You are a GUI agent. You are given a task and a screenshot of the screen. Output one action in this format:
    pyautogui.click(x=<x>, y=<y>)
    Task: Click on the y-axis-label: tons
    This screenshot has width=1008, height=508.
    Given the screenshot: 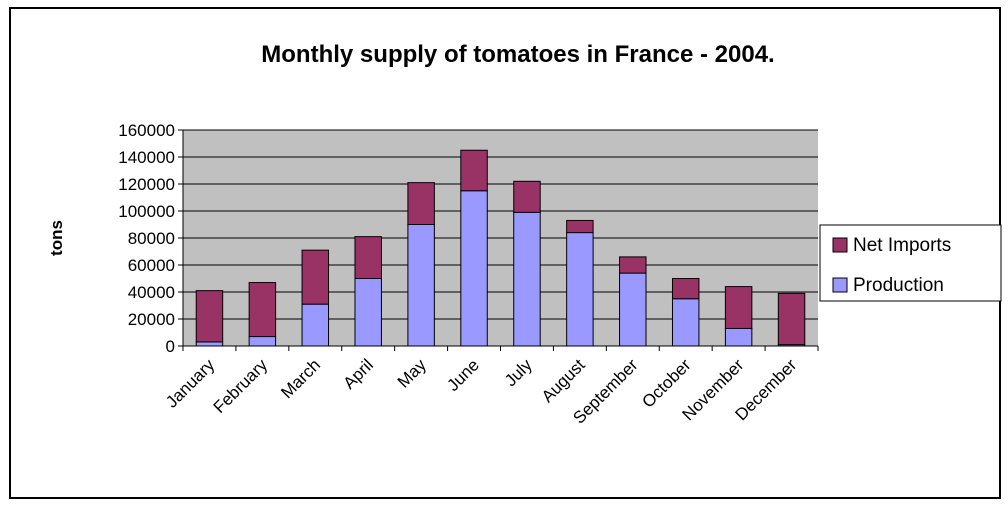 What is the action you would take?
    pyautogui.click(x=56, y=238)
    